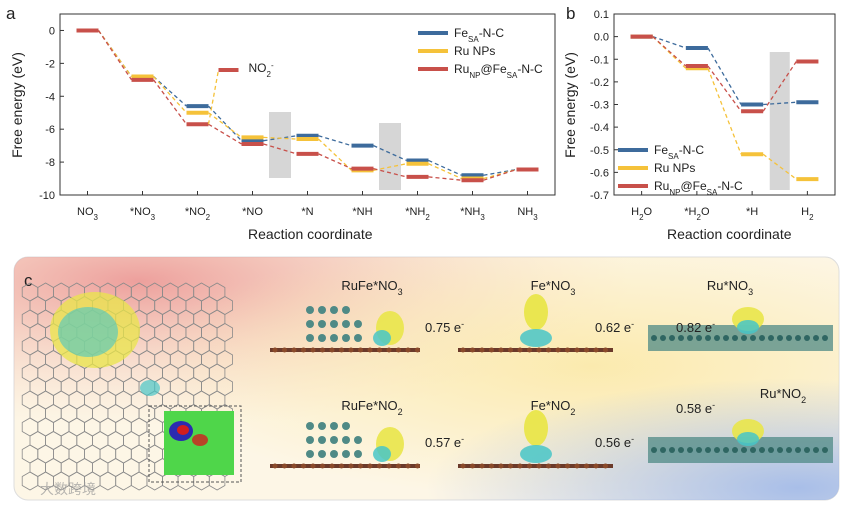 This screenshot has height=506, width=850. What do you see at coordinates (695, 408) in the screenshot?
I see `charge-transfer-label: 0.58 e-` at bounding box center [695, 408].